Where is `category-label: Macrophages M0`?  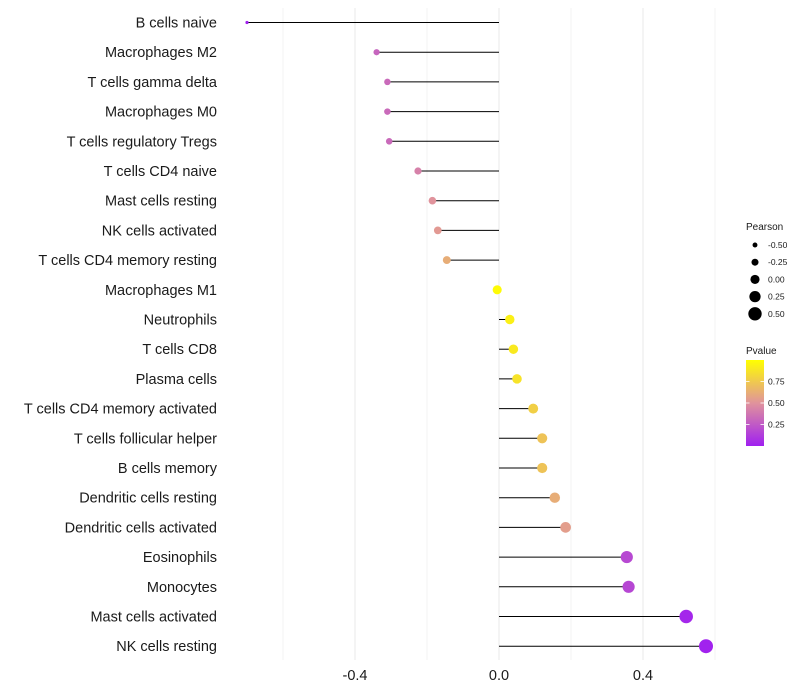
category-label: Macrophages M0 is located at coordinates (161, 113).